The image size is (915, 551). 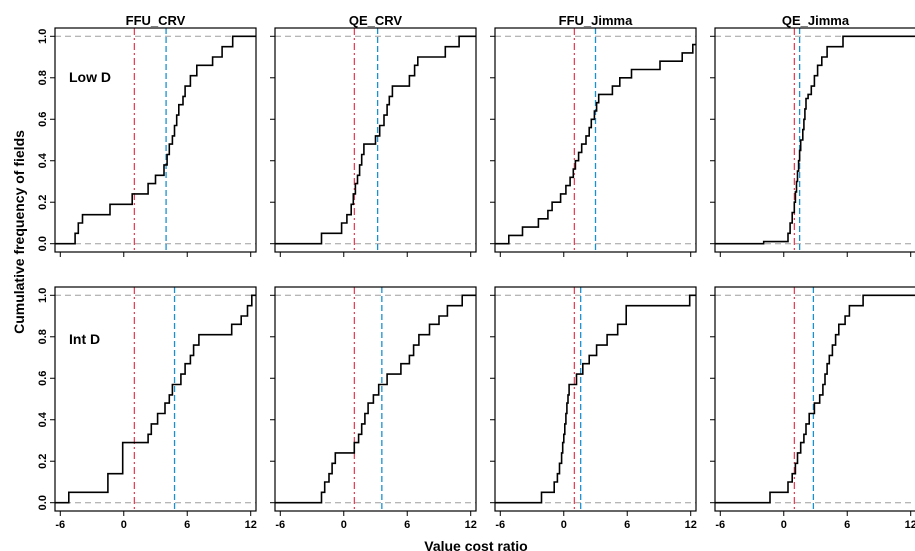 I want to click on x-axis-label: Value cost ratio, so click(x=475, y=544).